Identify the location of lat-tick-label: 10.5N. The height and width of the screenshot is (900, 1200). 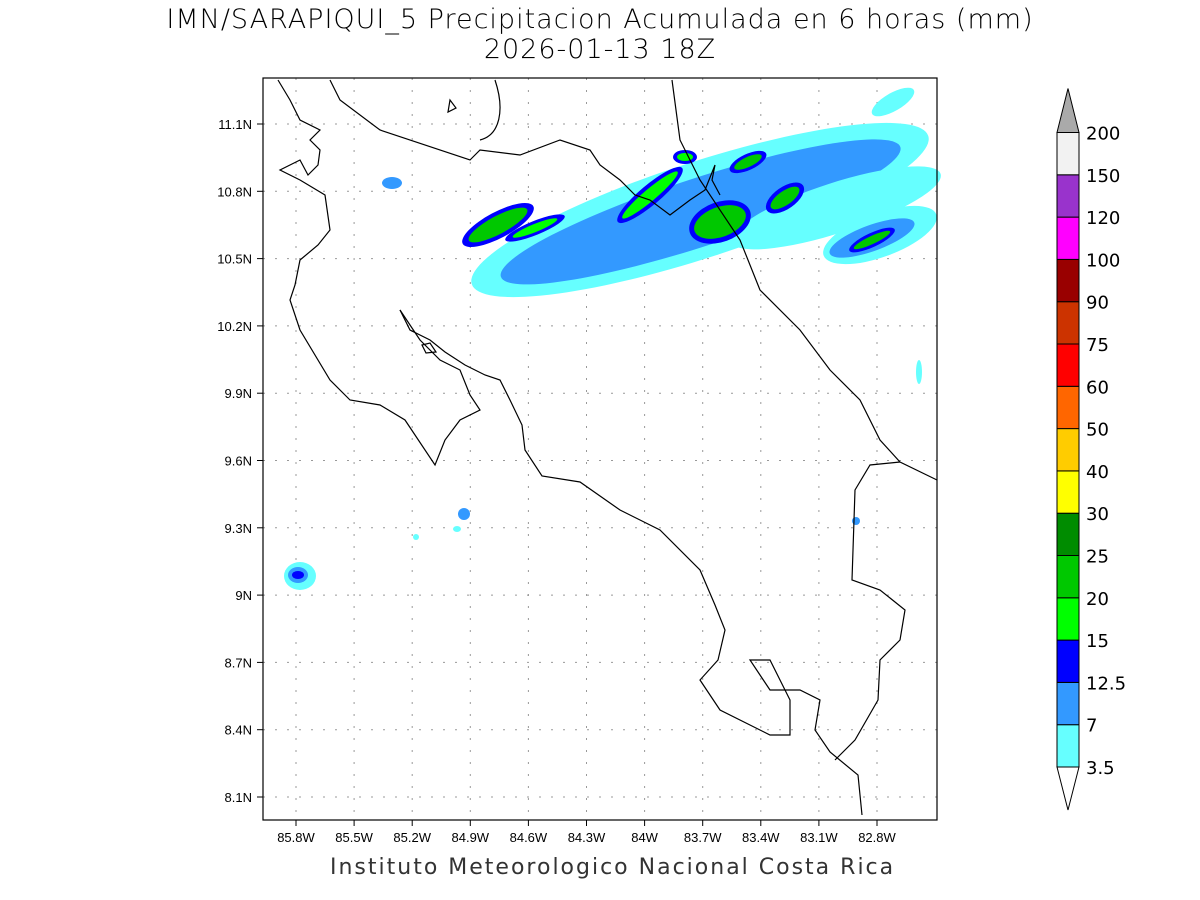
(234, 259).